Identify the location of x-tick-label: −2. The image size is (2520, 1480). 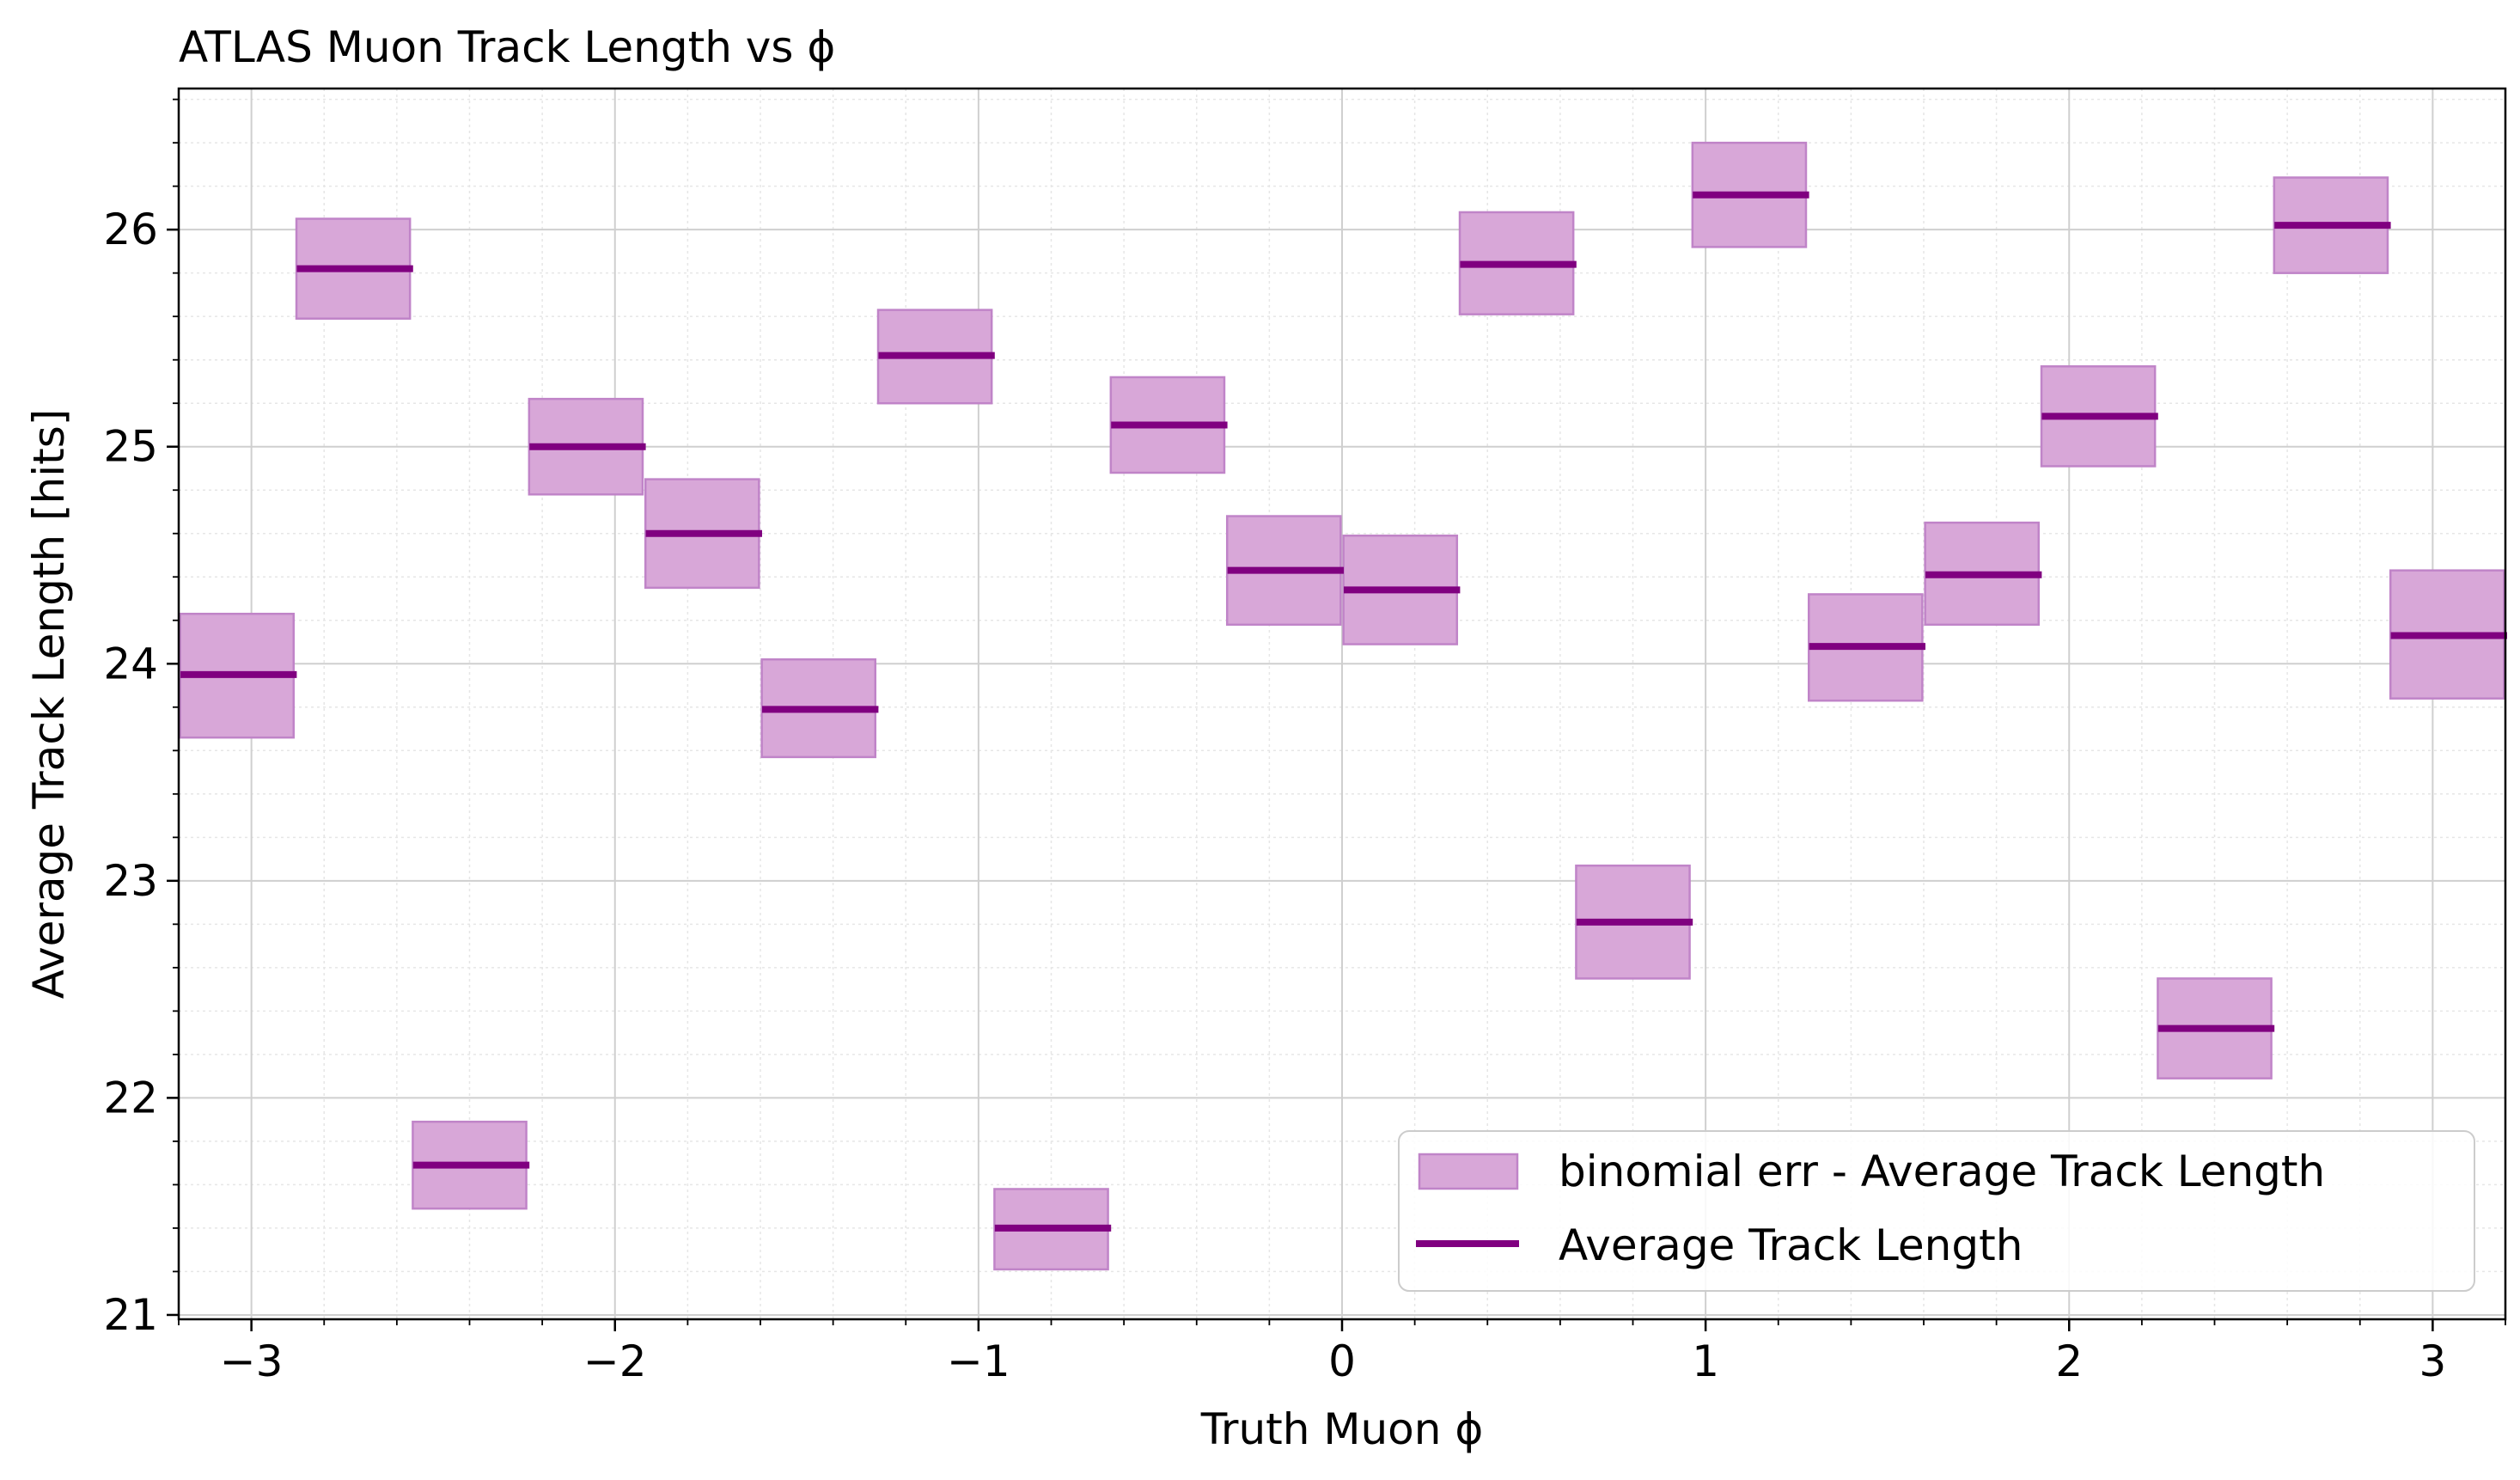
(615, 1361).